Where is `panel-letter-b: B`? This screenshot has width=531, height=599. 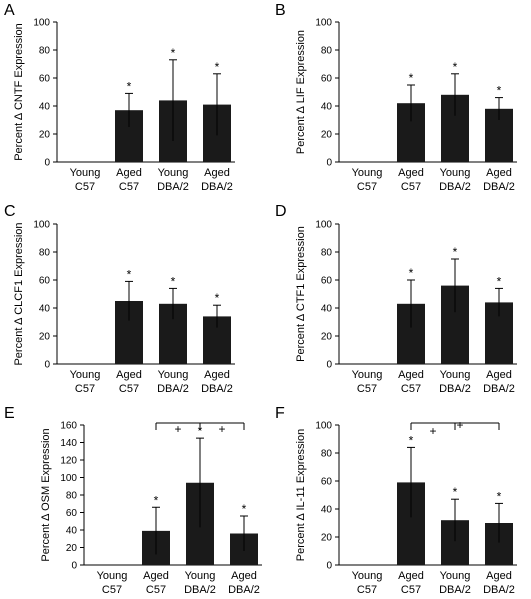
panel-letter-b: B is located at coordinates (280, 10).